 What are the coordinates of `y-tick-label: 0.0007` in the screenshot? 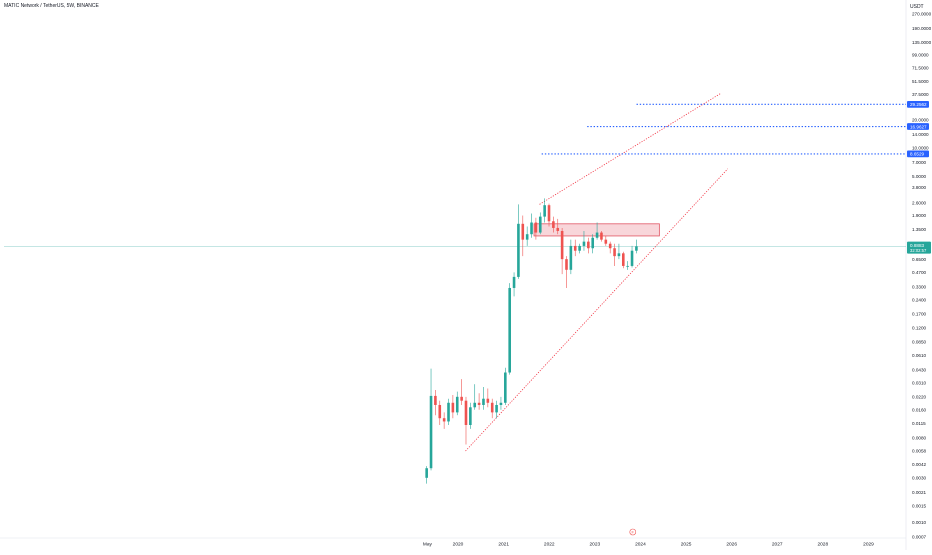 It's located at (919, 537).